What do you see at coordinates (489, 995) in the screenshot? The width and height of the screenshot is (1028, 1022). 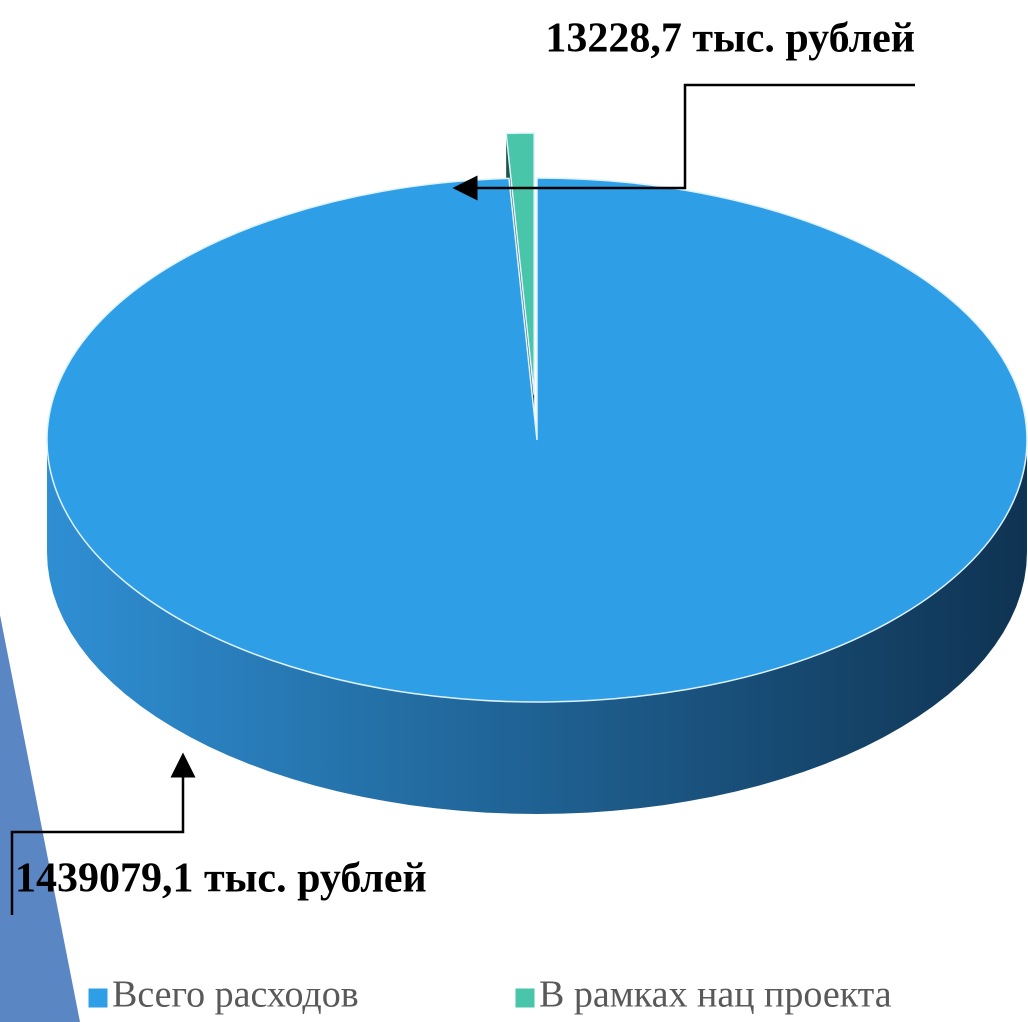 I see `legend: Всего расходов В рамках нац проекта` at bounding box center [489, 995].